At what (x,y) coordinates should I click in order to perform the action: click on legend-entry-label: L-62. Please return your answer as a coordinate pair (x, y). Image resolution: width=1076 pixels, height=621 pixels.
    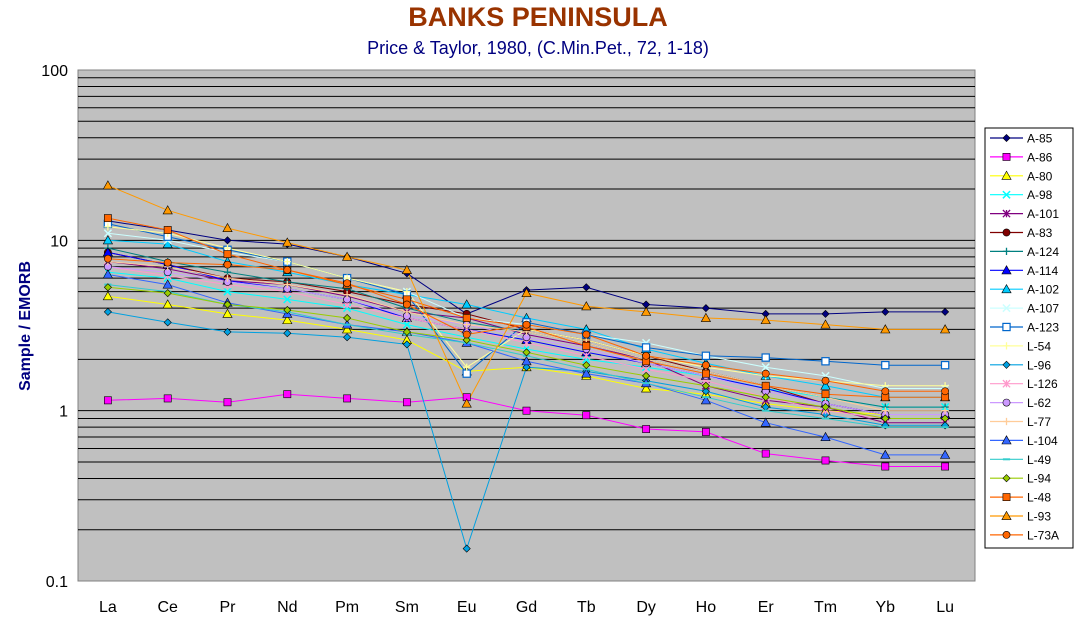
    Looking at the image, I should click on (1039, 403).